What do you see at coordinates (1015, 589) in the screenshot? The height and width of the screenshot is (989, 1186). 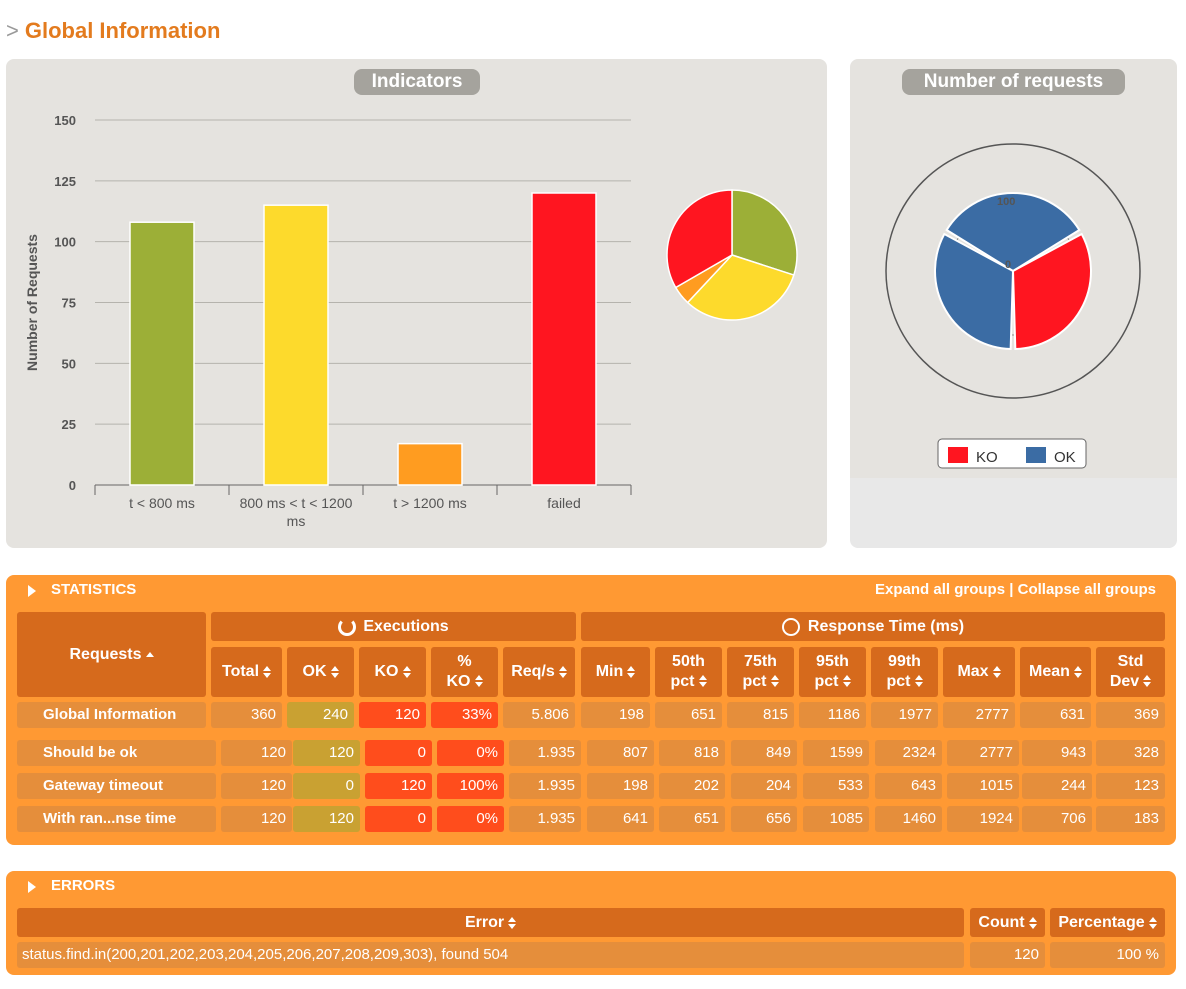 I see `group-links: Expand all groups | Collapse all groups` at bounding box center [1015, 589].